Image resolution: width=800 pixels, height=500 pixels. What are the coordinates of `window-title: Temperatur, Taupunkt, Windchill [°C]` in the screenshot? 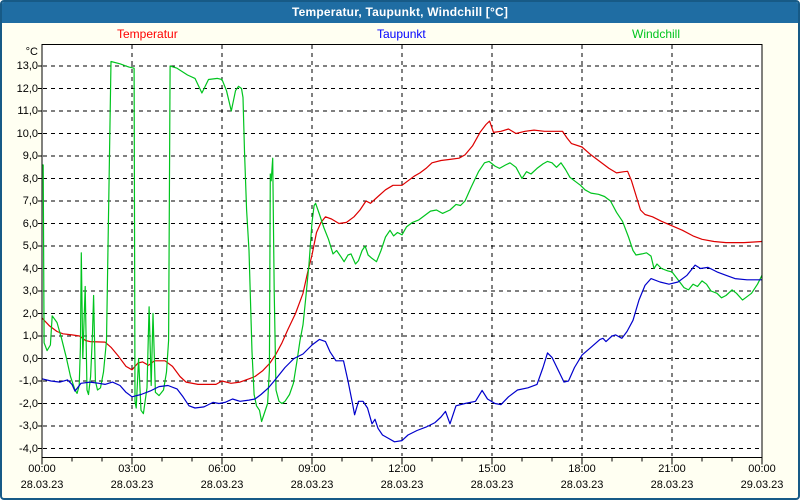 It's located at (400, 12).